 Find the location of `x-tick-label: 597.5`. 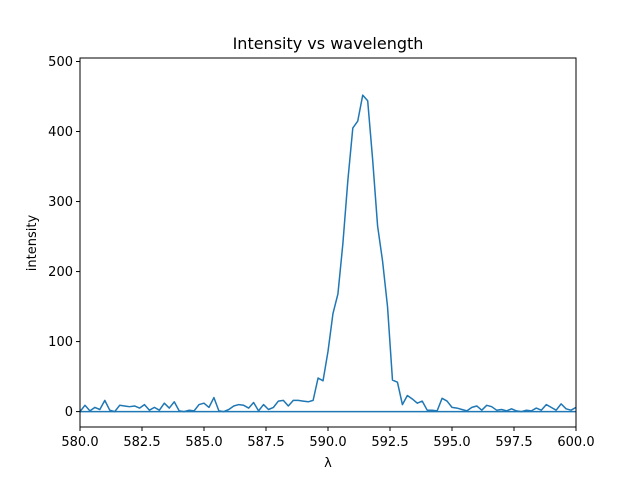

x-tick-label: 597.5 is located at coordinates (513, 442).